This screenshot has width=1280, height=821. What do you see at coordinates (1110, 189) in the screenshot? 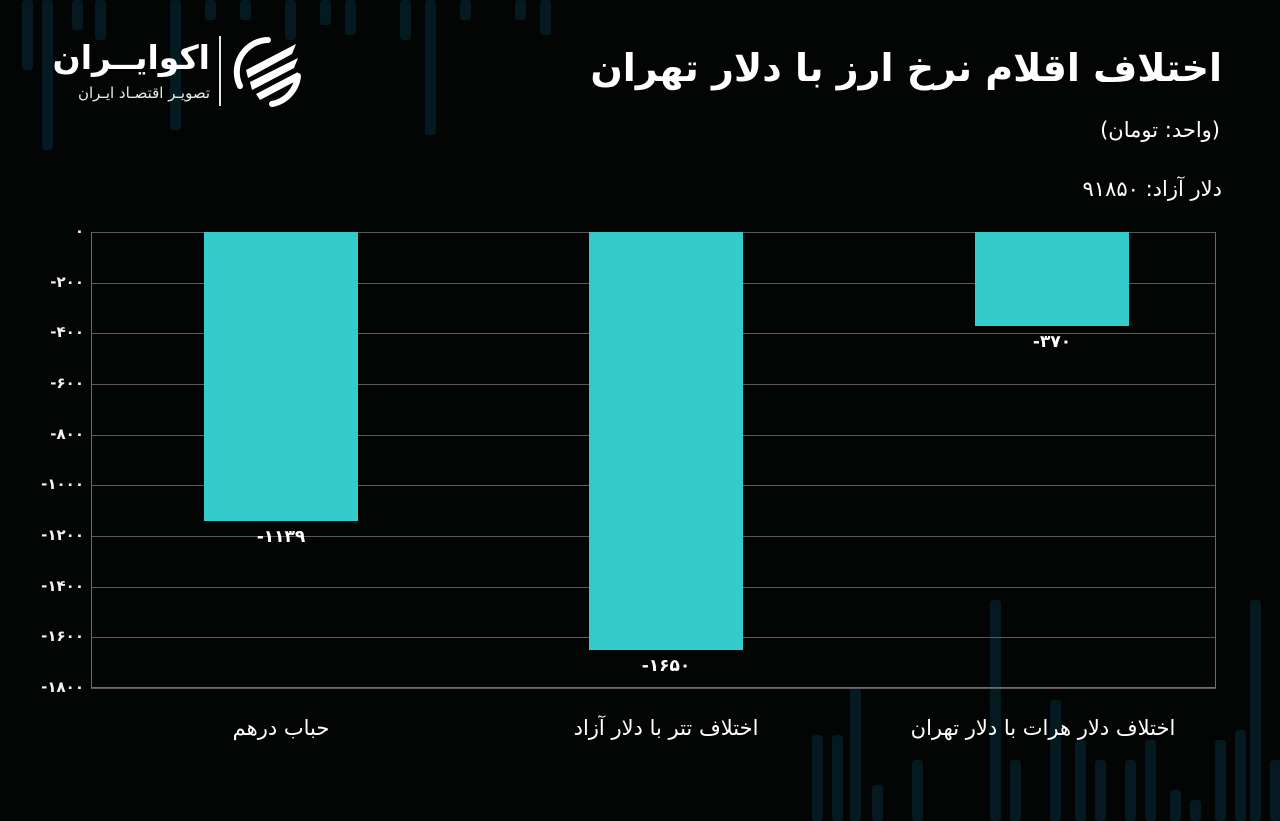
I see `free-dollar-value: ۹۱۸۵۰` at bounding box center [1110, 189].